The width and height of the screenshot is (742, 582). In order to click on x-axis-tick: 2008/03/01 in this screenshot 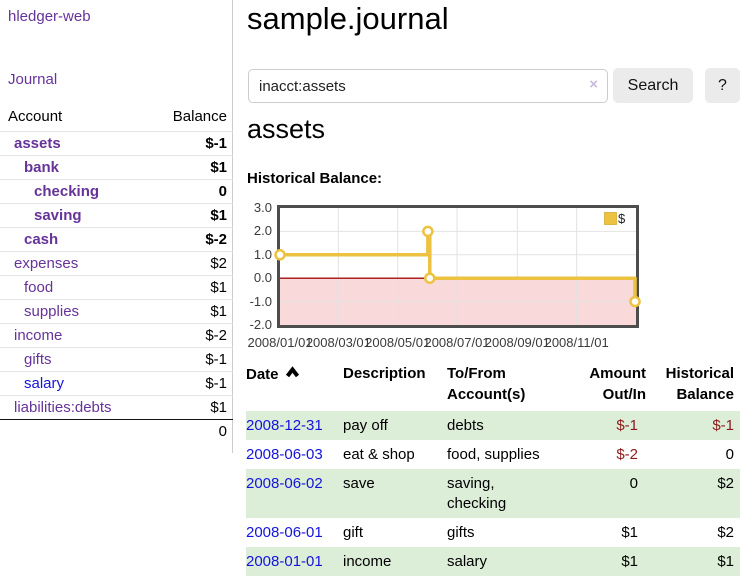, I will do `click(338, 342)`.